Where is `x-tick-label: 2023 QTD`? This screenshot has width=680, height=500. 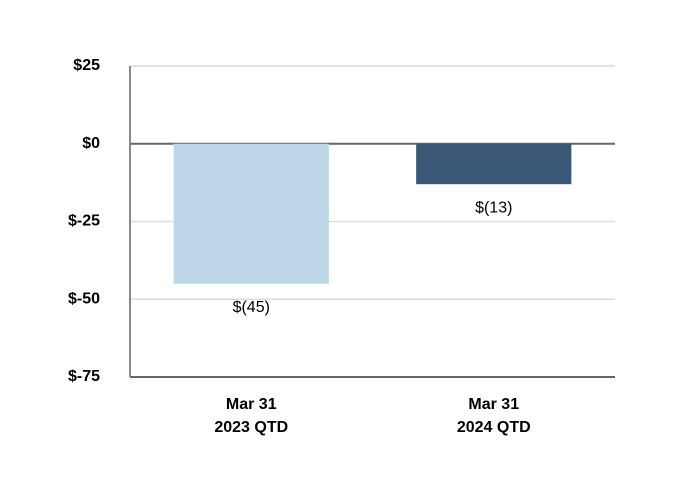
x-tick-label: 2023 QTD is located at coordinates (251, 427).